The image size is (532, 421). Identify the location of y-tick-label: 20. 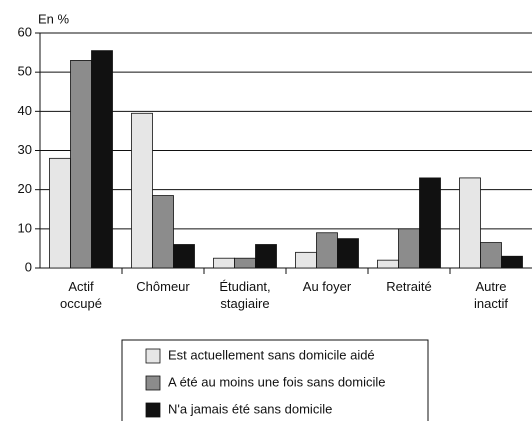
(25, 188).